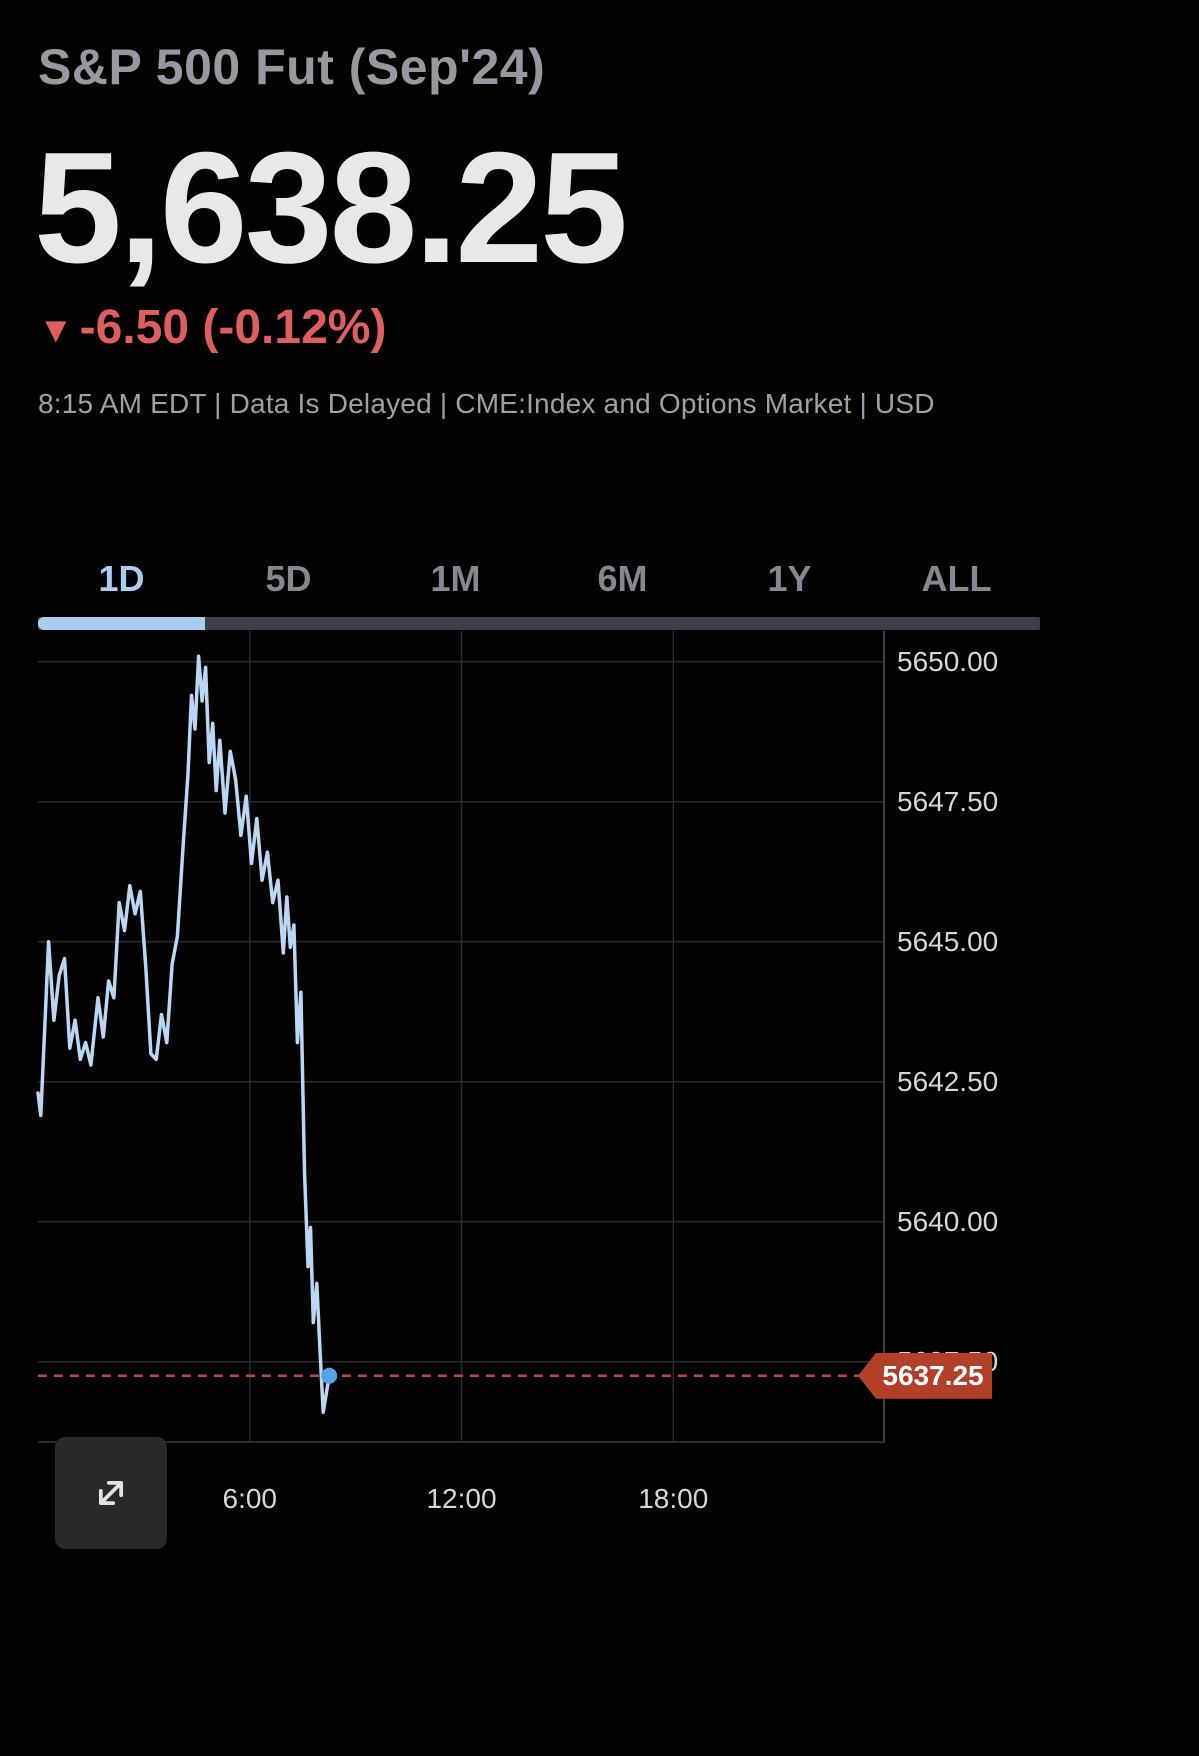 The height and width of the screenshot is (1756, 1199). I want to click on tab-6m: 6M, so click(622, 579).